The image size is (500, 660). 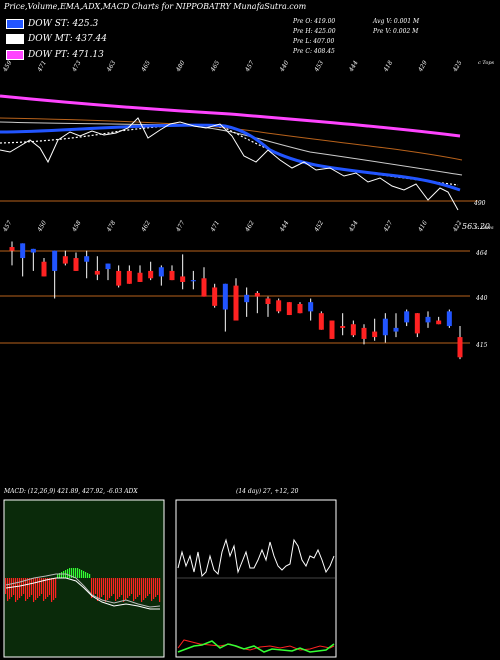 What do you see at coordinates (63, 24) in the screenshot?
I see `legend-label-st: DOW ST: 425.3` at bounding box center [63, 24].